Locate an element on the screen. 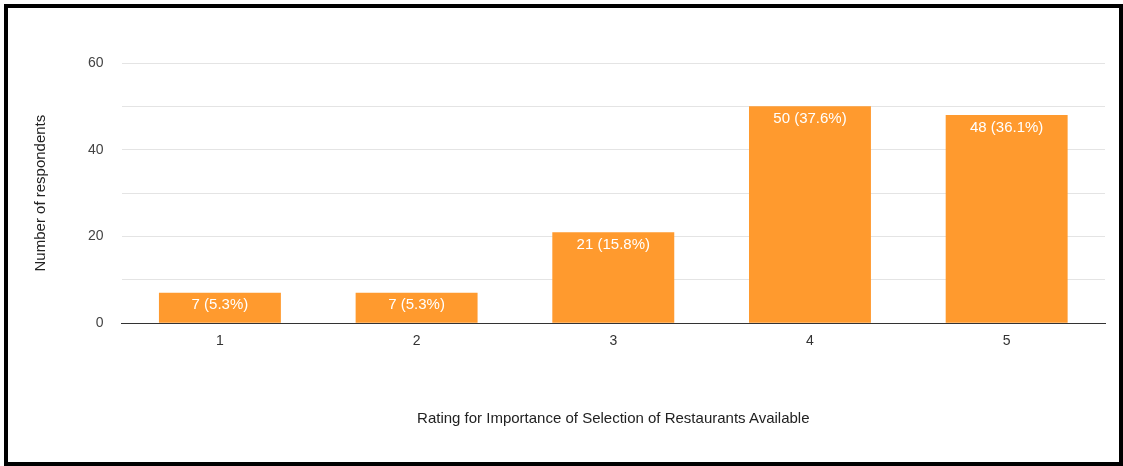 The width and height of the screenshot is (1123, 466). x-tick-label: 5 is located at coordinates (1006, 340).